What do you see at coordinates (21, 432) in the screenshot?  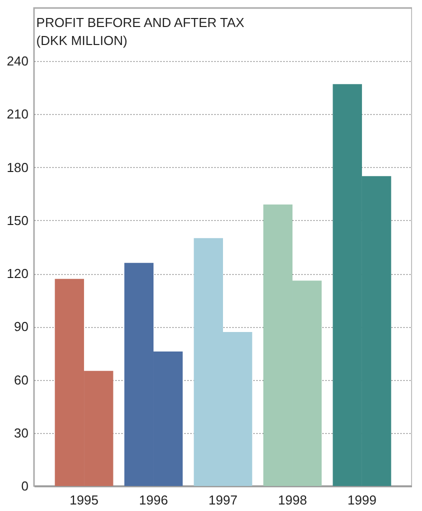 I see `y-tick-label: 30` at bounding box center [21, 432].